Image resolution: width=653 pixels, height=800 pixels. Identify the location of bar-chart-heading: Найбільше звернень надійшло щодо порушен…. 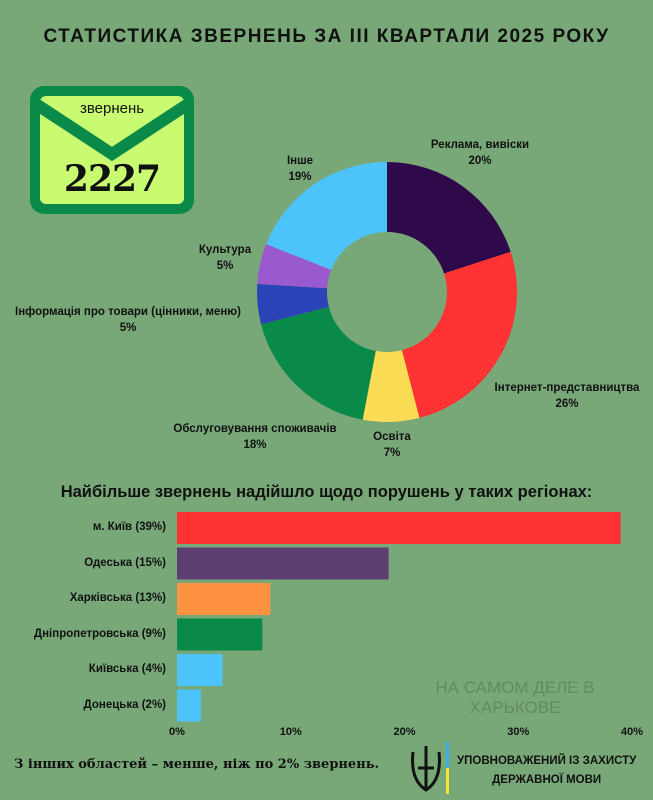
(326, 492).